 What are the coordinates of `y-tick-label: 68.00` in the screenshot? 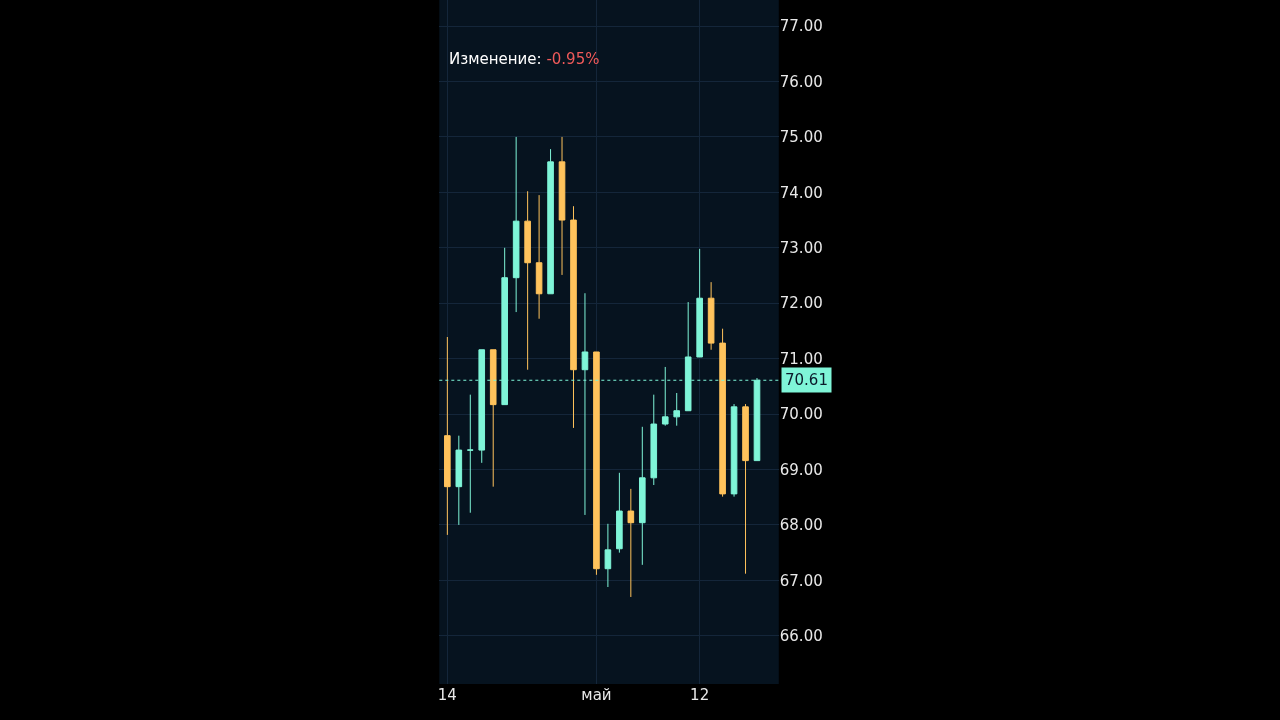 It's located at (801, 525).